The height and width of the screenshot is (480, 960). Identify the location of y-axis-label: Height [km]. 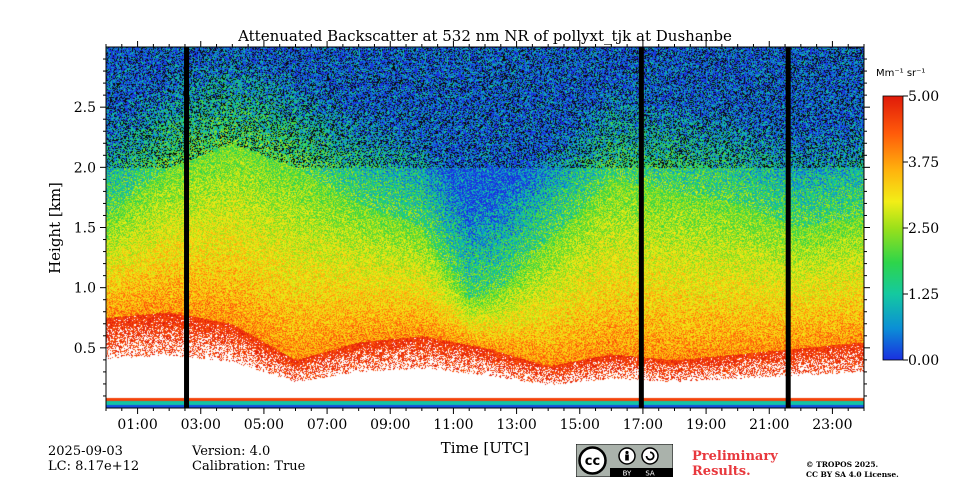
(55, 228).